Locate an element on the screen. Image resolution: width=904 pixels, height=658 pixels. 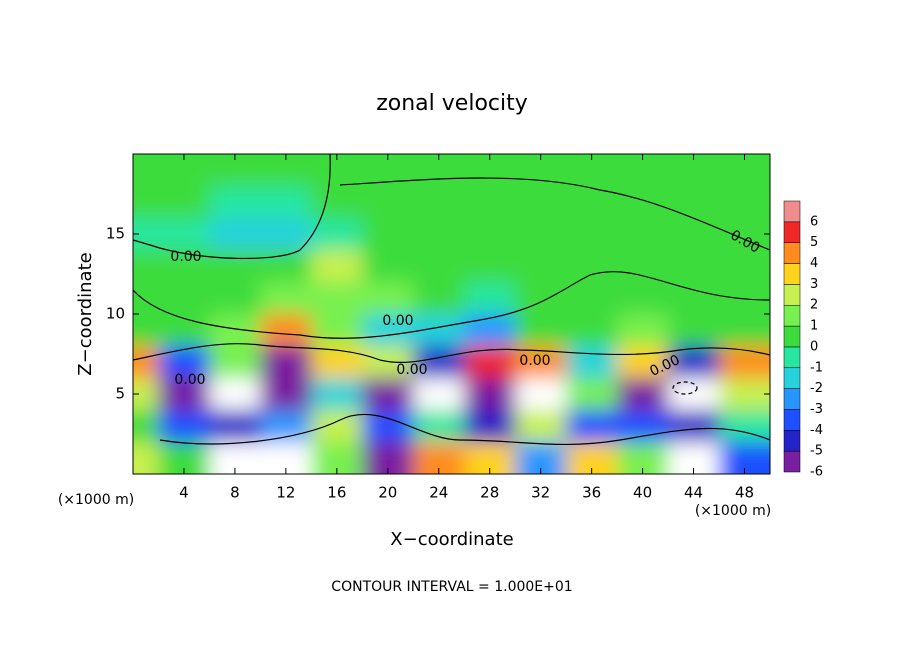
colorbar-label: 6 is located at coordinates (814, 221).